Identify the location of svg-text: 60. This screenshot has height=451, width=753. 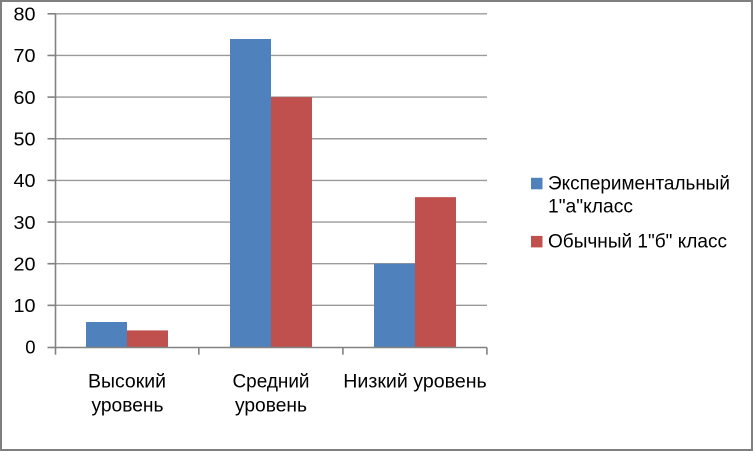
(25, 97).